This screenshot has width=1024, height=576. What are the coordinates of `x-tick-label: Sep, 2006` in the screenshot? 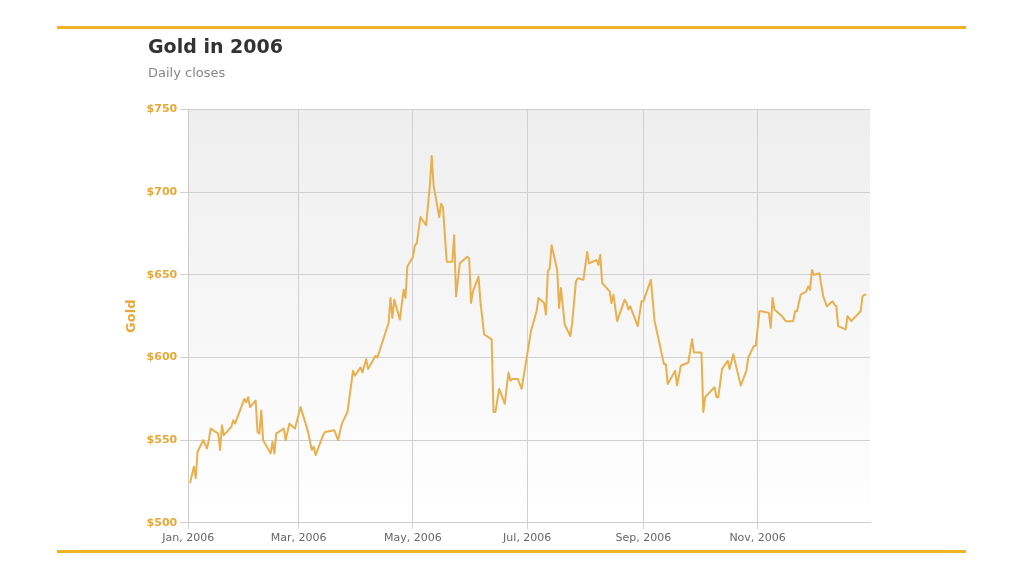 It's located at (643, 538).